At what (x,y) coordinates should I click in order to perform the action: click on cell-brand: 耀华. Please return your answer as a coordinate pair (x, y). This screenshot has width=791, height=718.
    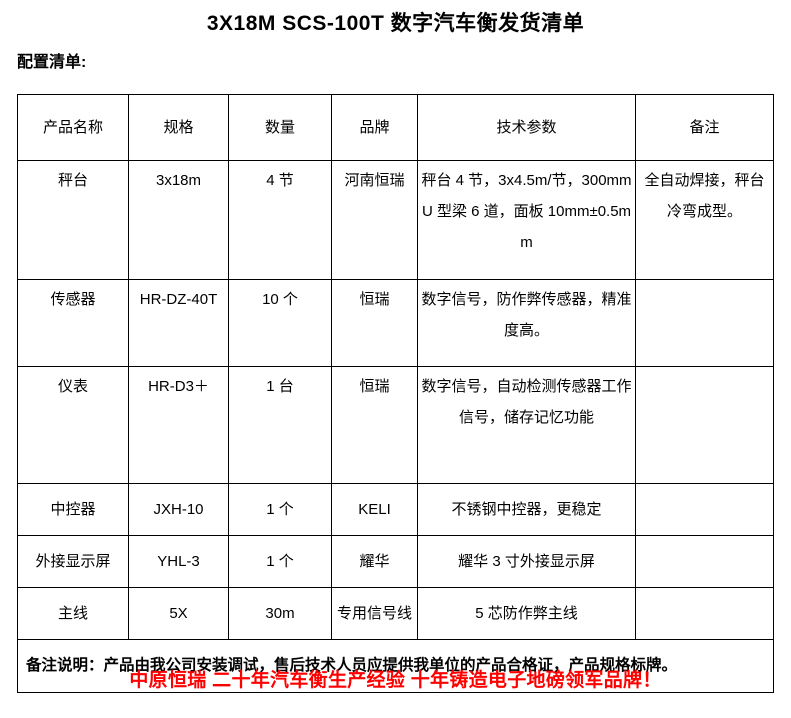
    Looking at the image, I should click on (374, 561).